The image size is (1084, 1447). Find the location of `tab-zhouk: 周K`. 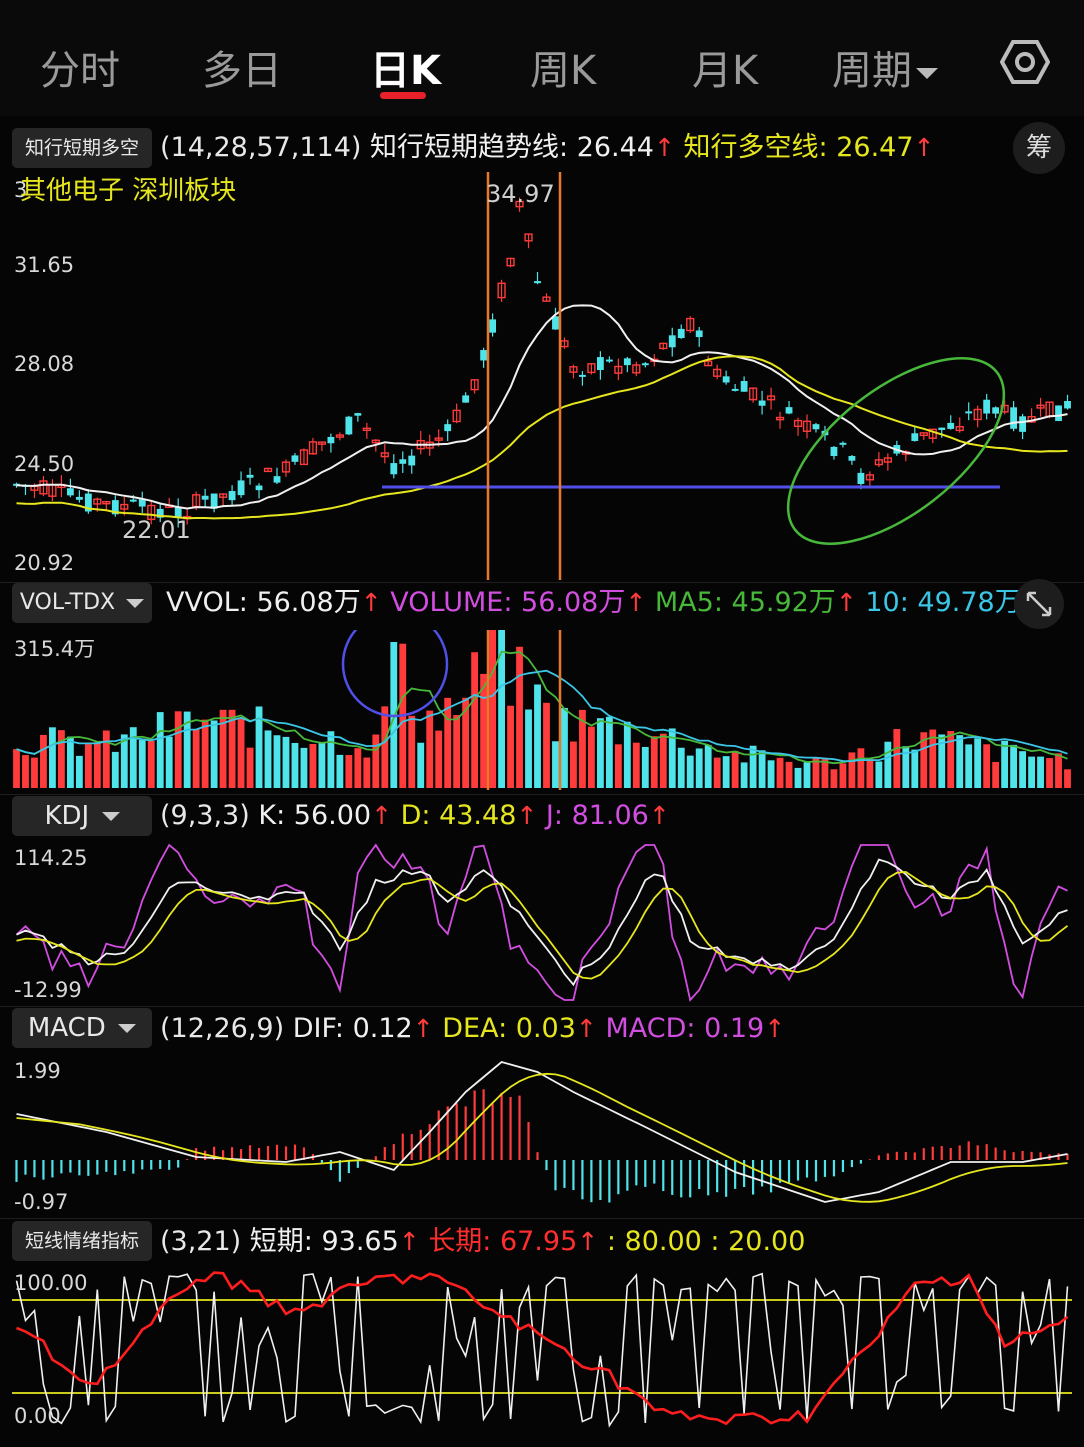

tab-zhouk: 周K is located at coordinates (563, 71).